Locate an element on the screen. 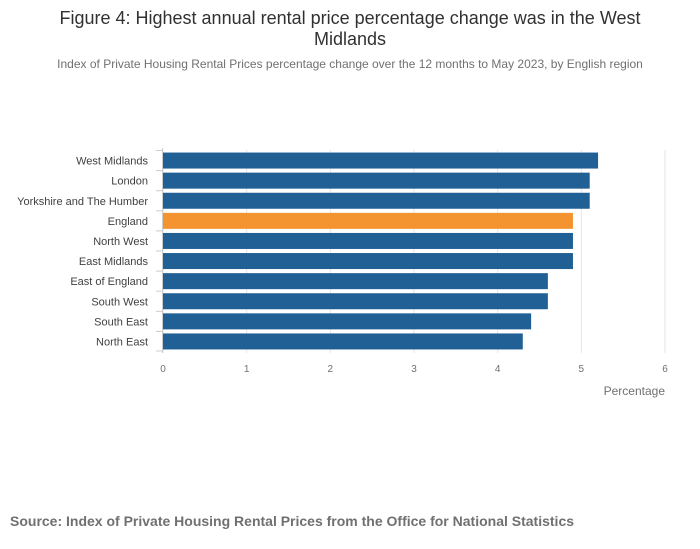  category-label: East of England is located at coordinates (109, 282).